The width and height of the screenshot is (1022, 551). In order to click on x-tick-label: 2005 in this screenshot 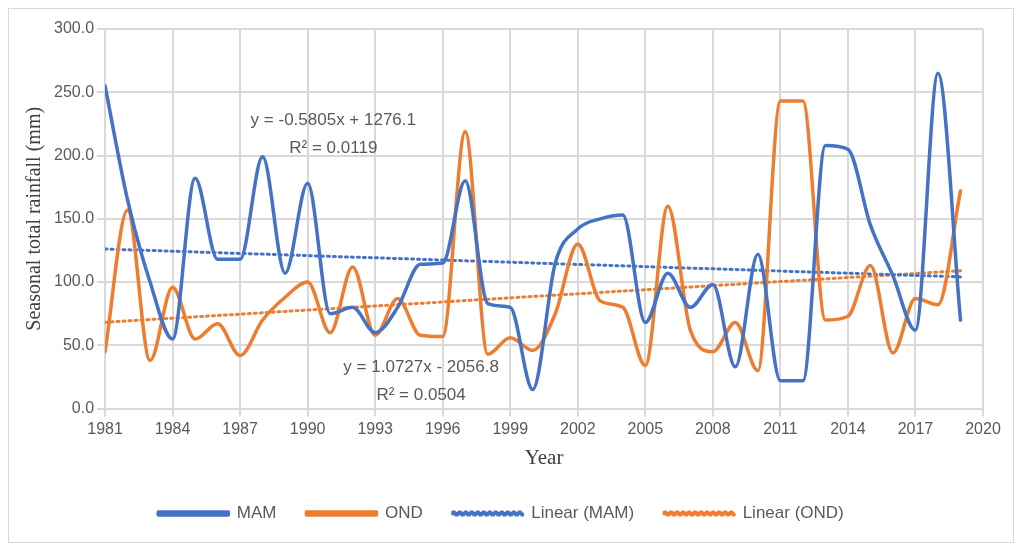, I will do `click(645, 428)`.